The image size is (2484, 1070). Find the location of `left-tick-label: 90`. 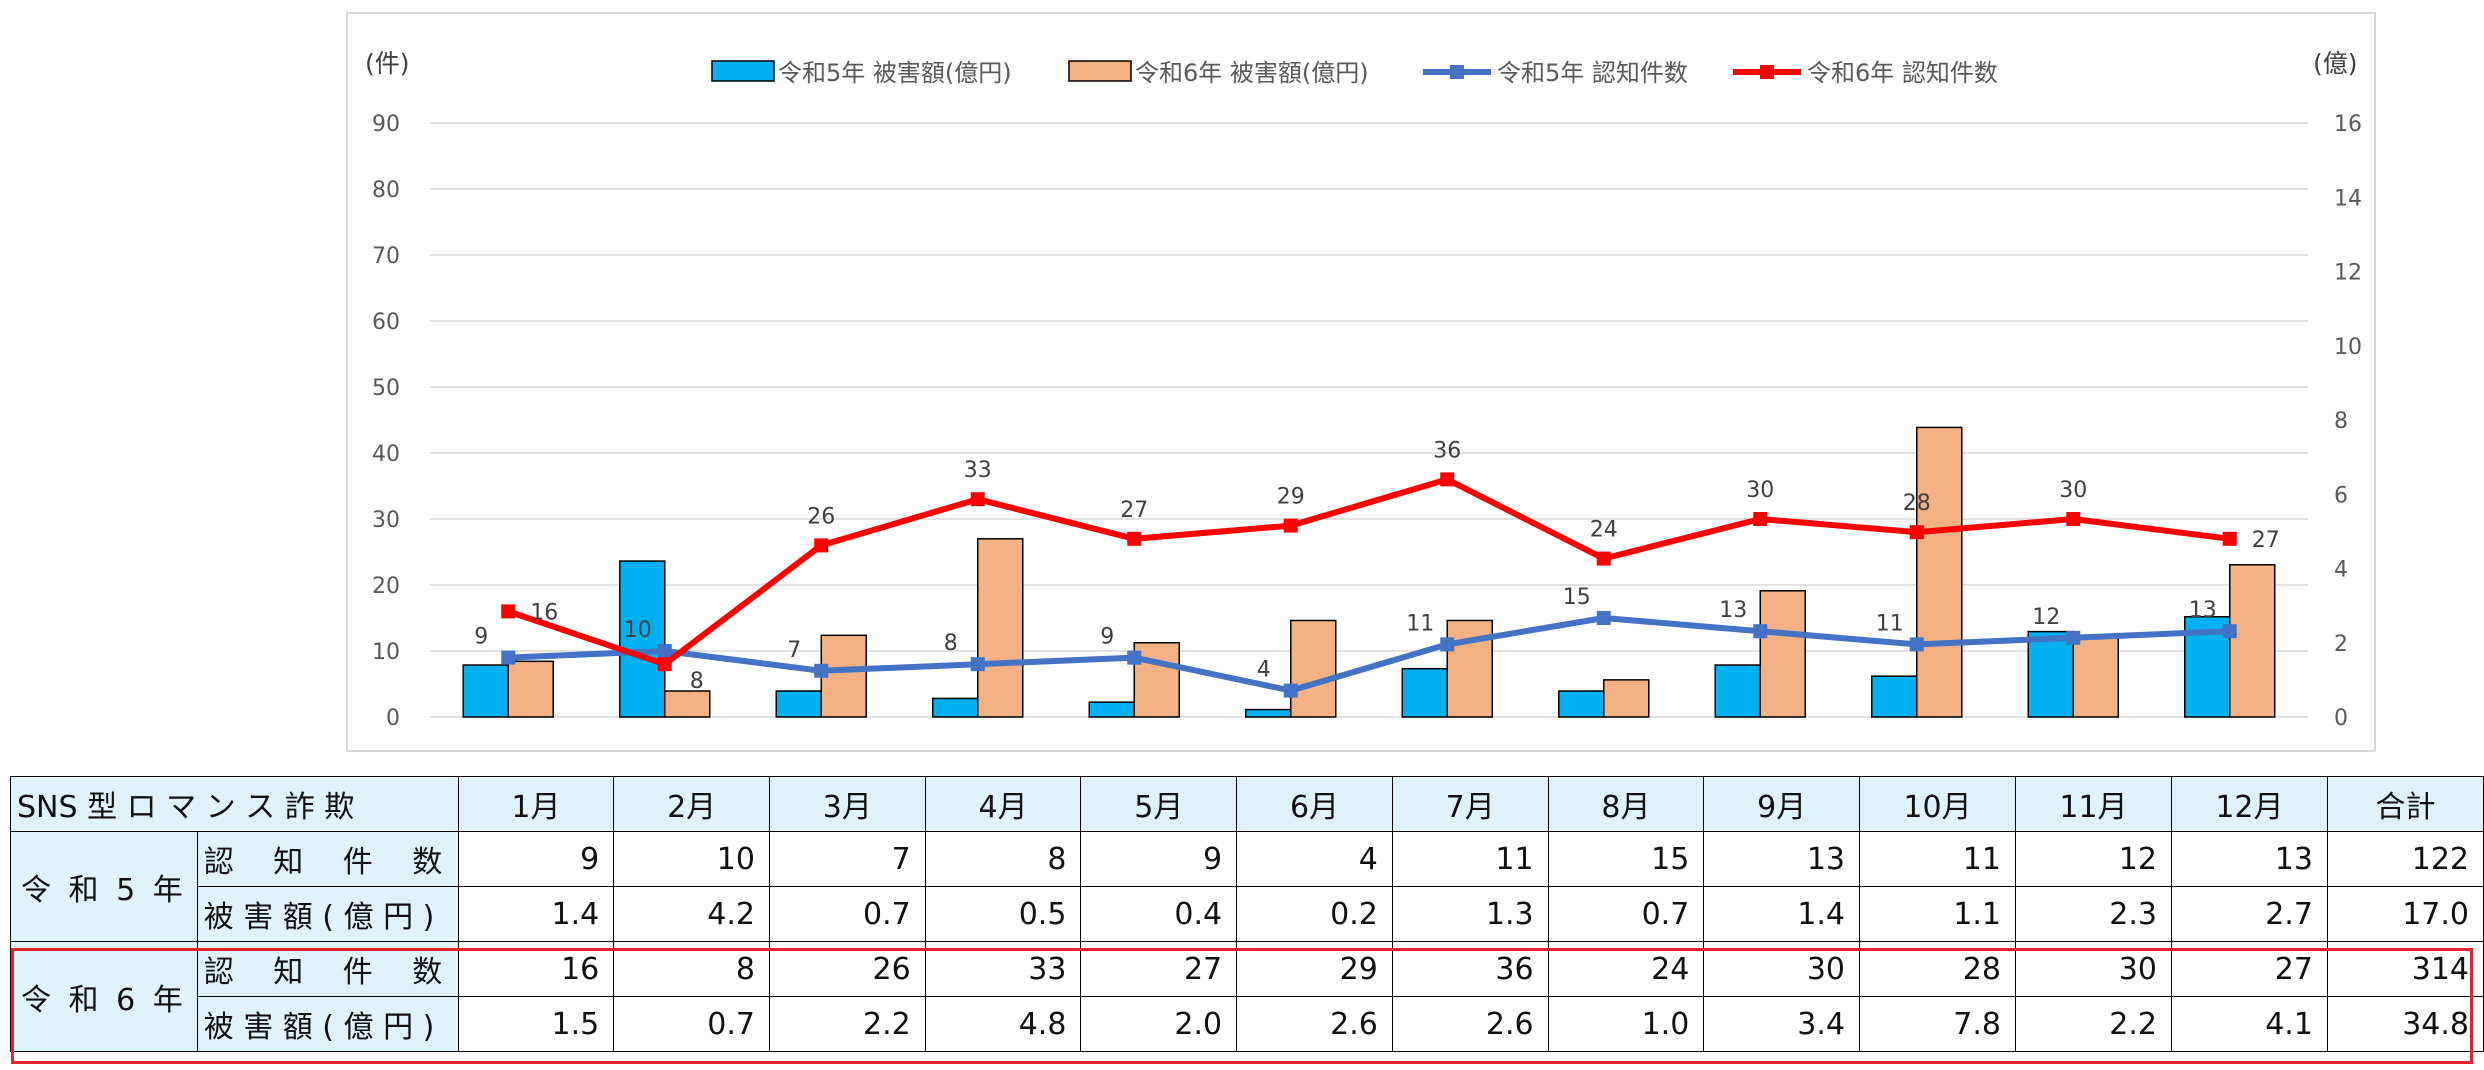

left-tick-label: 90 is located at coordinates (386, 124).